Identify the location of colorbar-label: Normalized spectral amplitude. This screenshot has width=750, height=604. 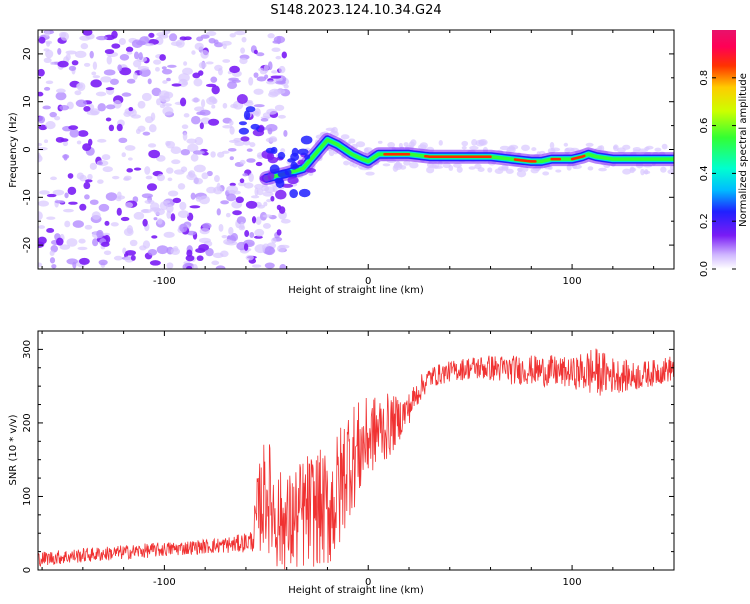
(743, 150).